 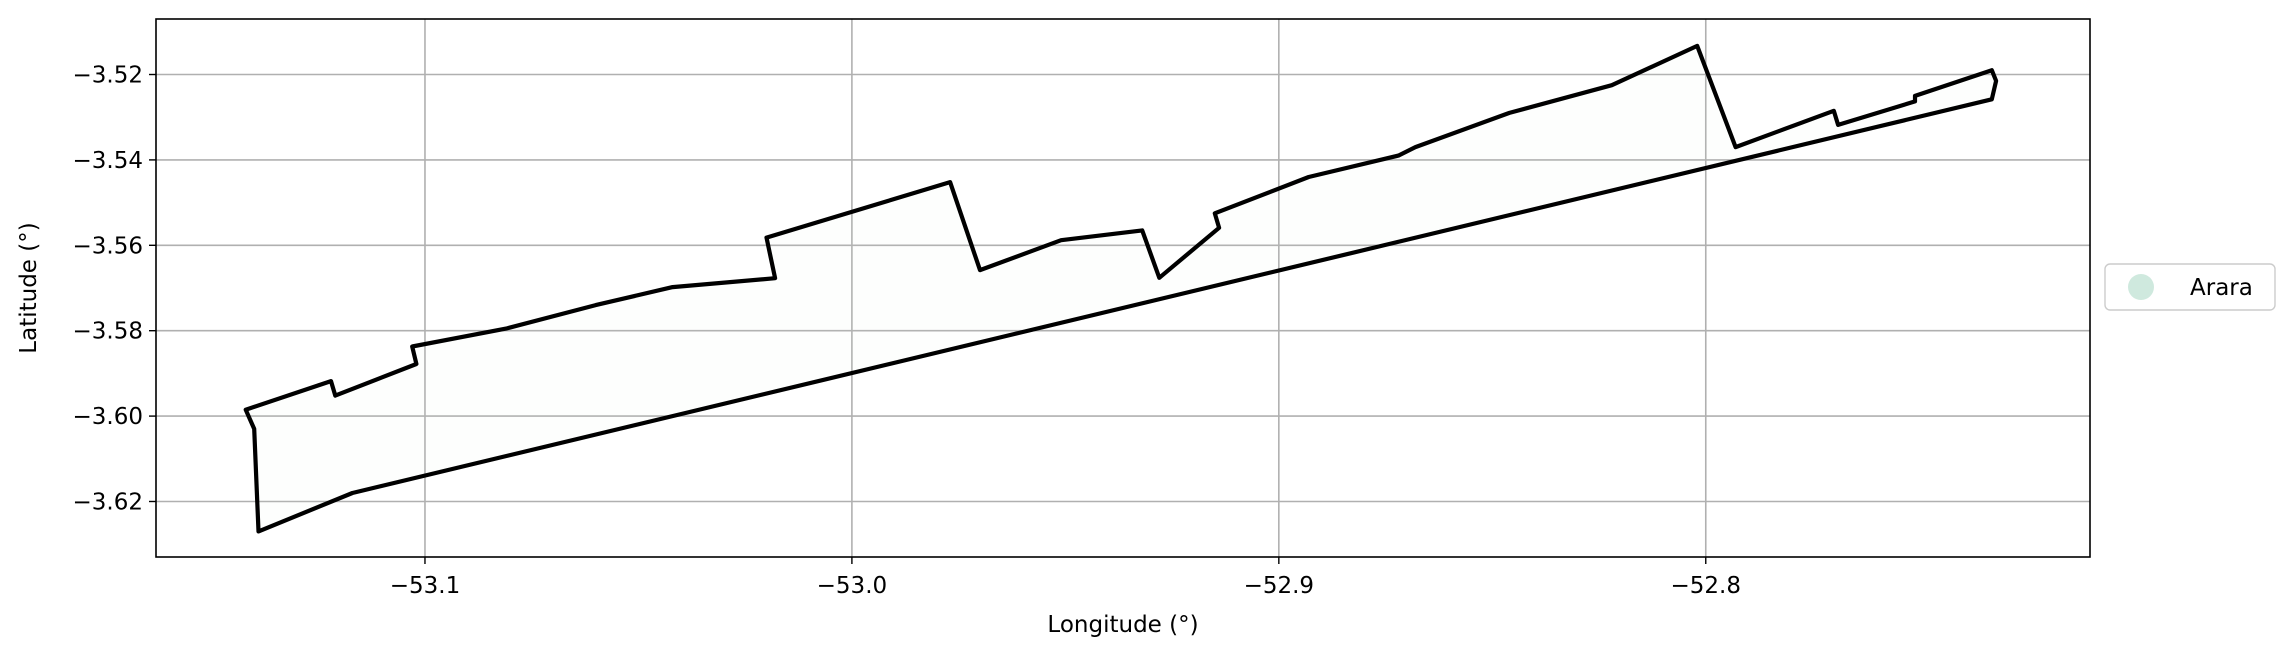 I want to click on x-tick-label: −53.0, so click(x=852, y=586).